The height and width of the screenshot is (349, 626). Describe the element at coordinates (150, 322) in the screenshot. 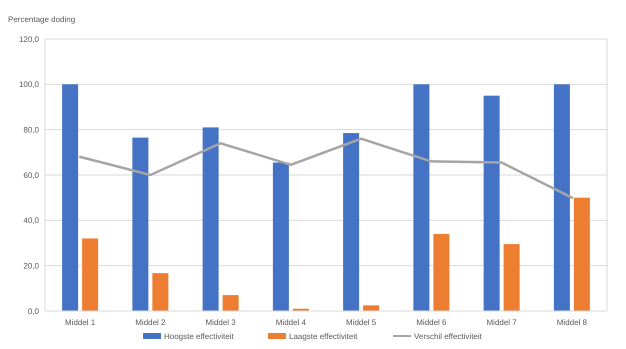

I see `x-tick-label: Middel 2` at that location.